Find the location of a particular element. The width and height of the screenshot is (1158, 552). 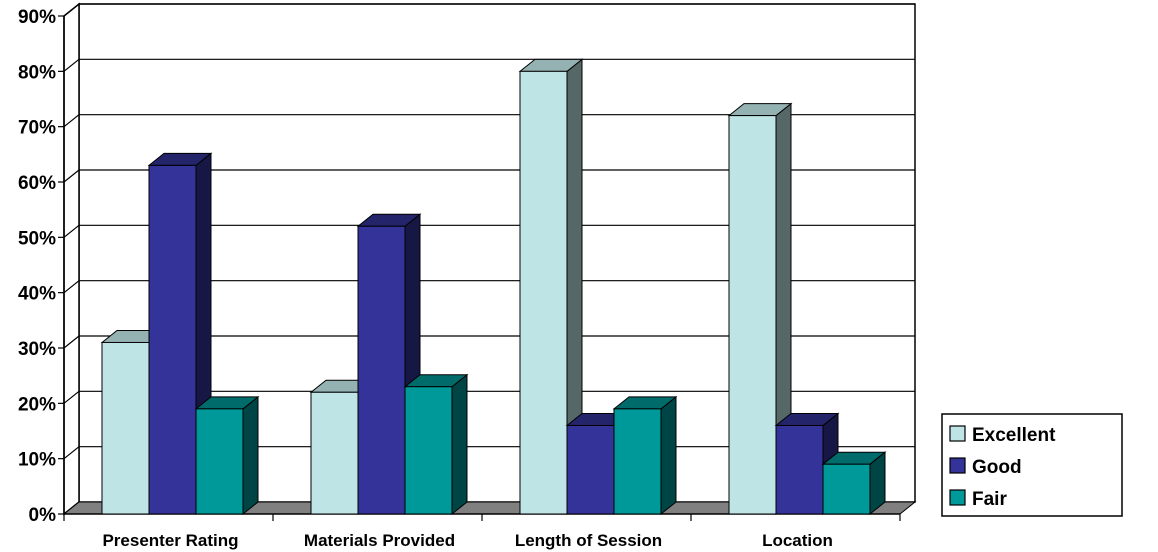

y-tick-label: 40% is located at coordinates (37, 294).